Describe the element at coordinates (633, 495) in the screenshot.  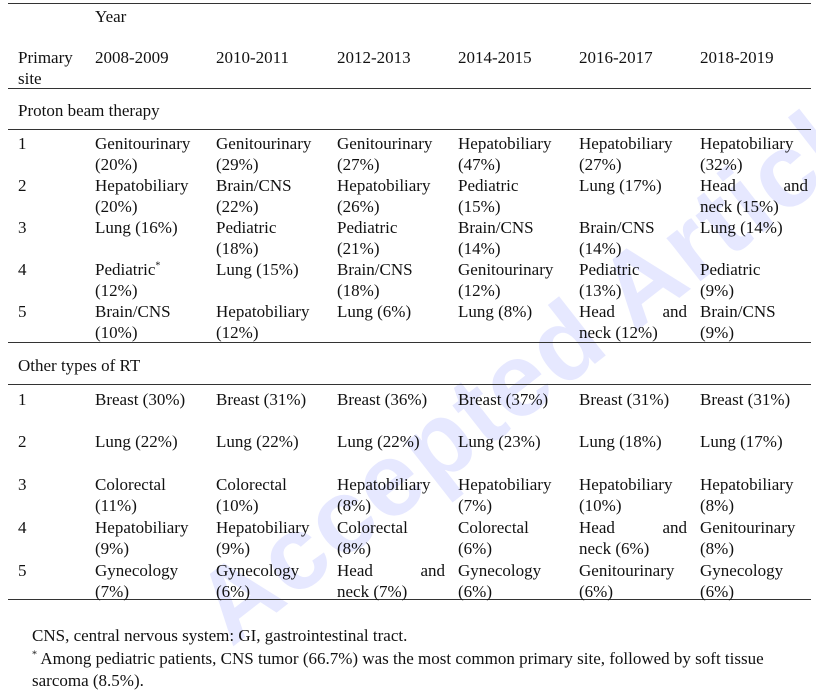
I see `table-cell: Hepatobiliary (10%)` at that location.